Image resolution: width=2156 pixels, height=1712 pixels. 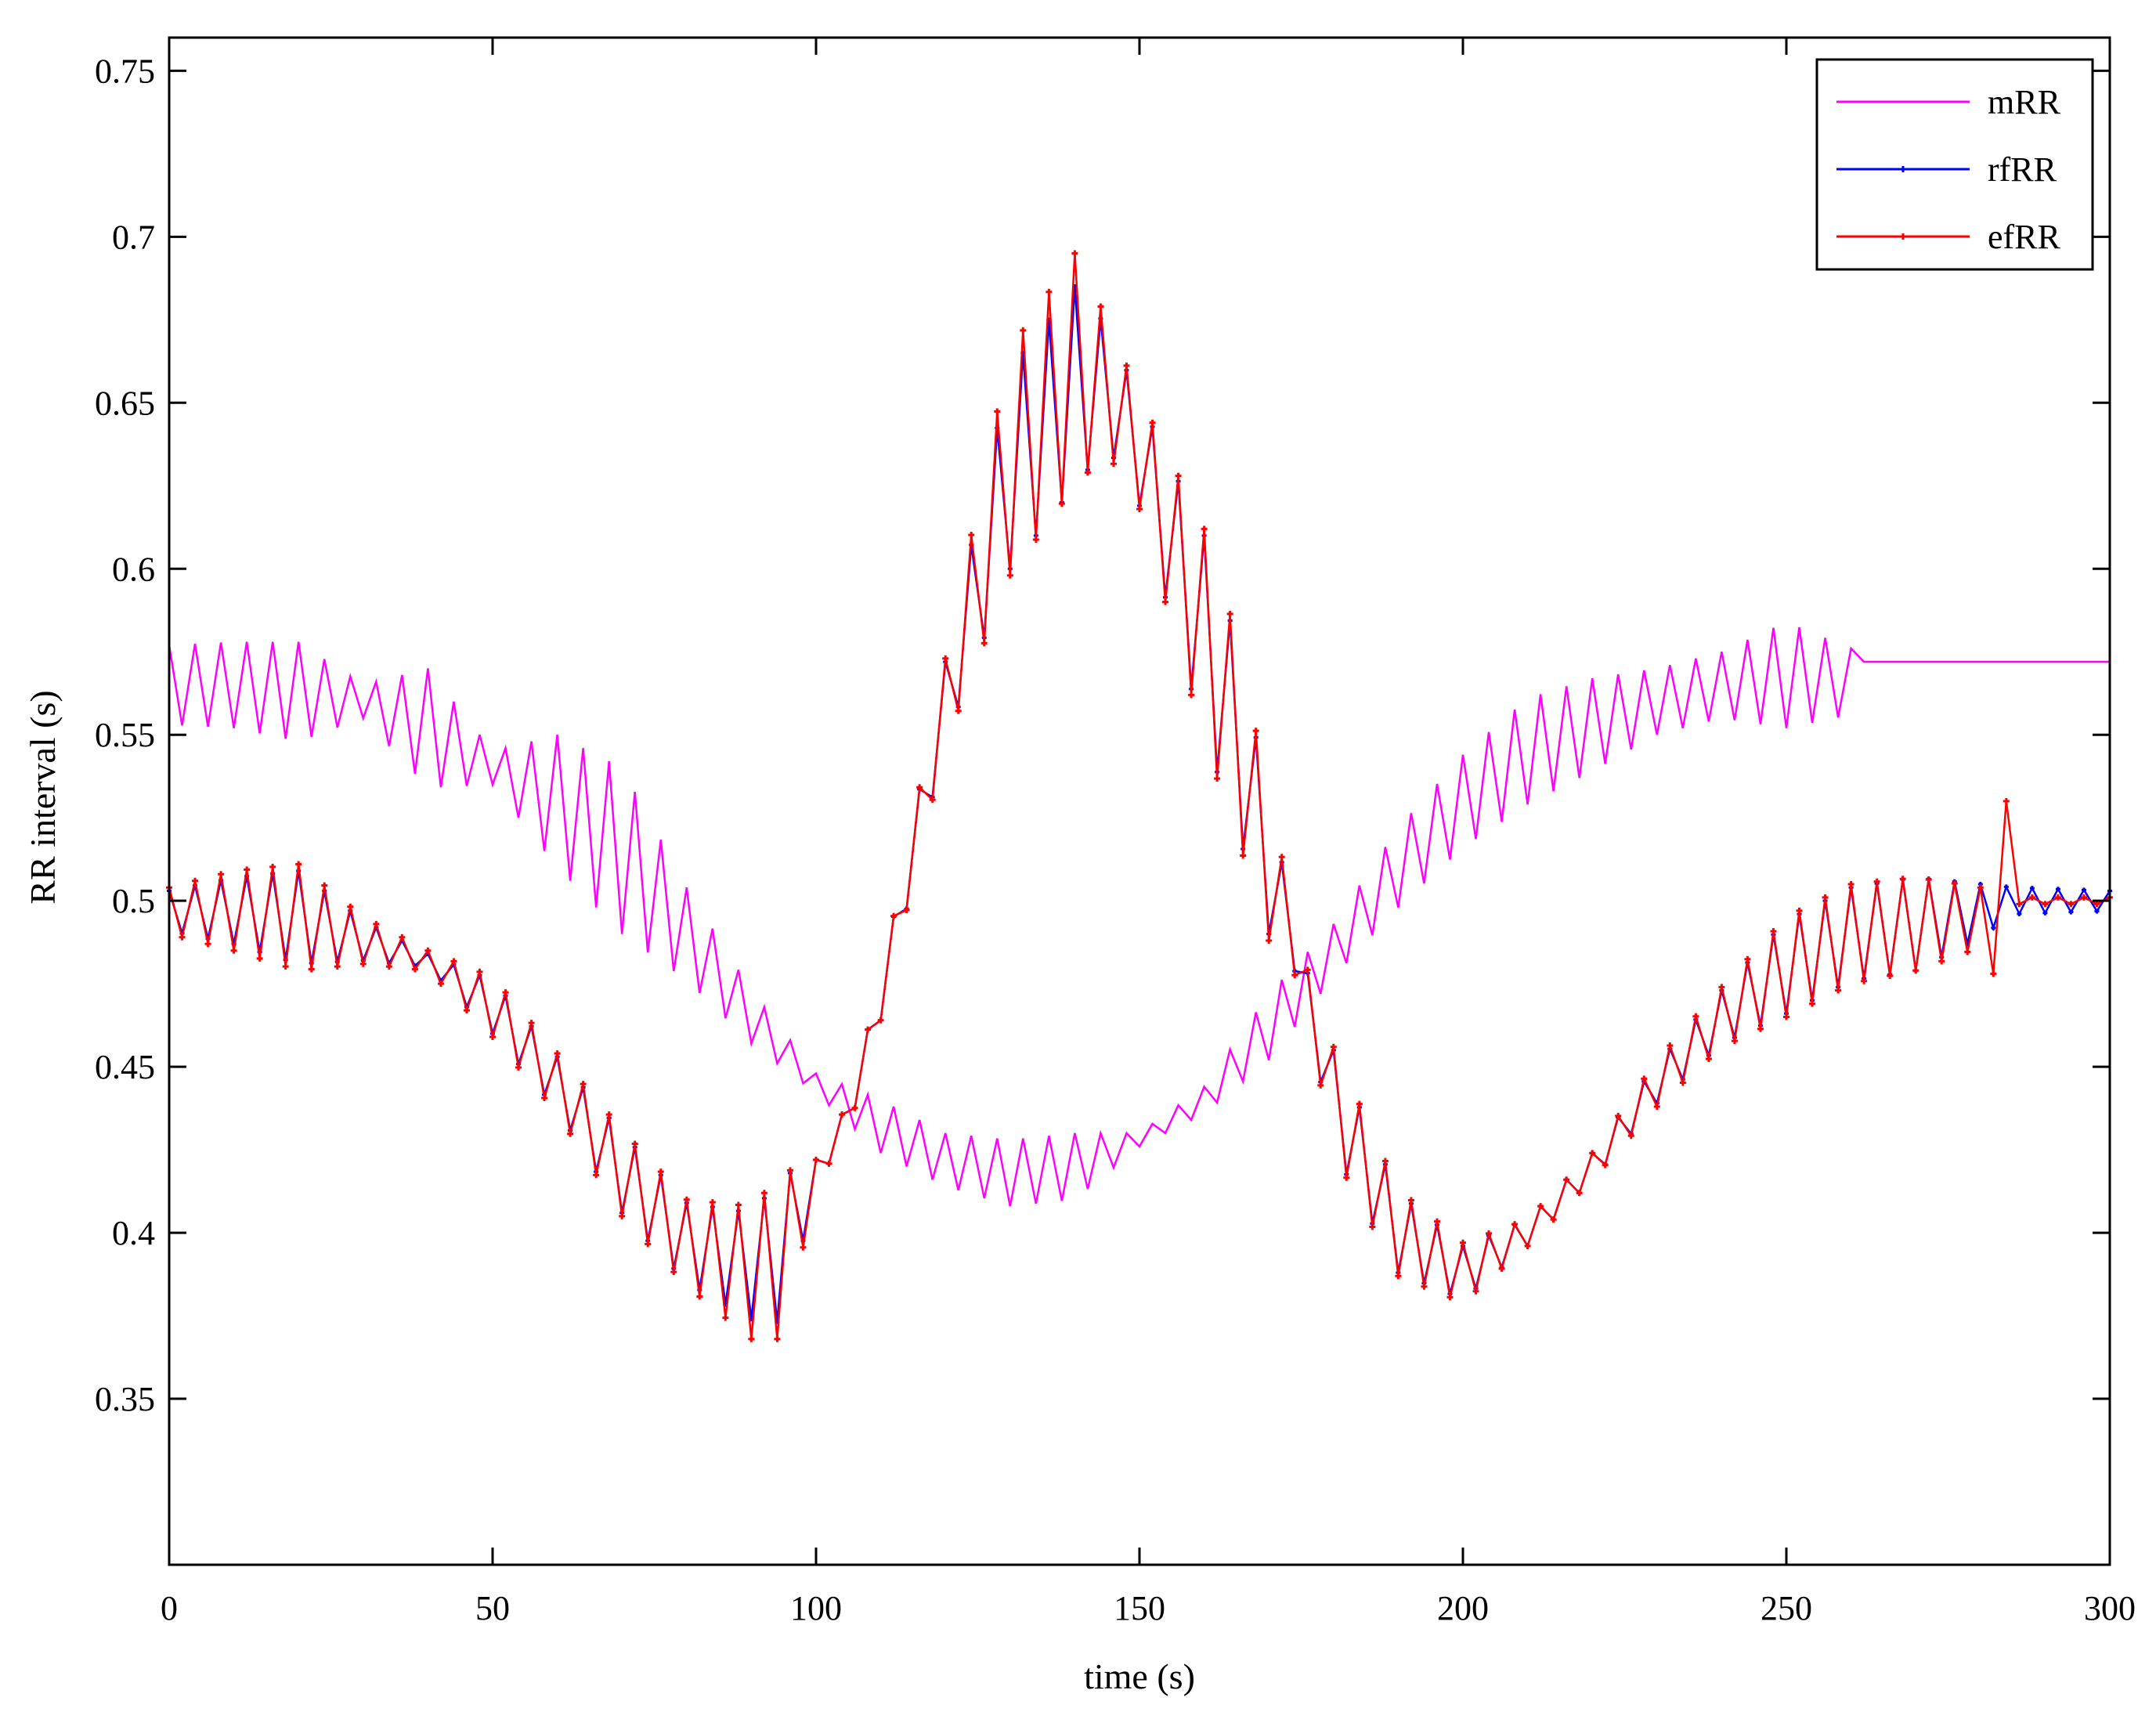 What do you see at coordinates (2022, 169) in the screenshot?
I see `legend-label-rfRR: rfRR` at bounding box center [2022, 169].